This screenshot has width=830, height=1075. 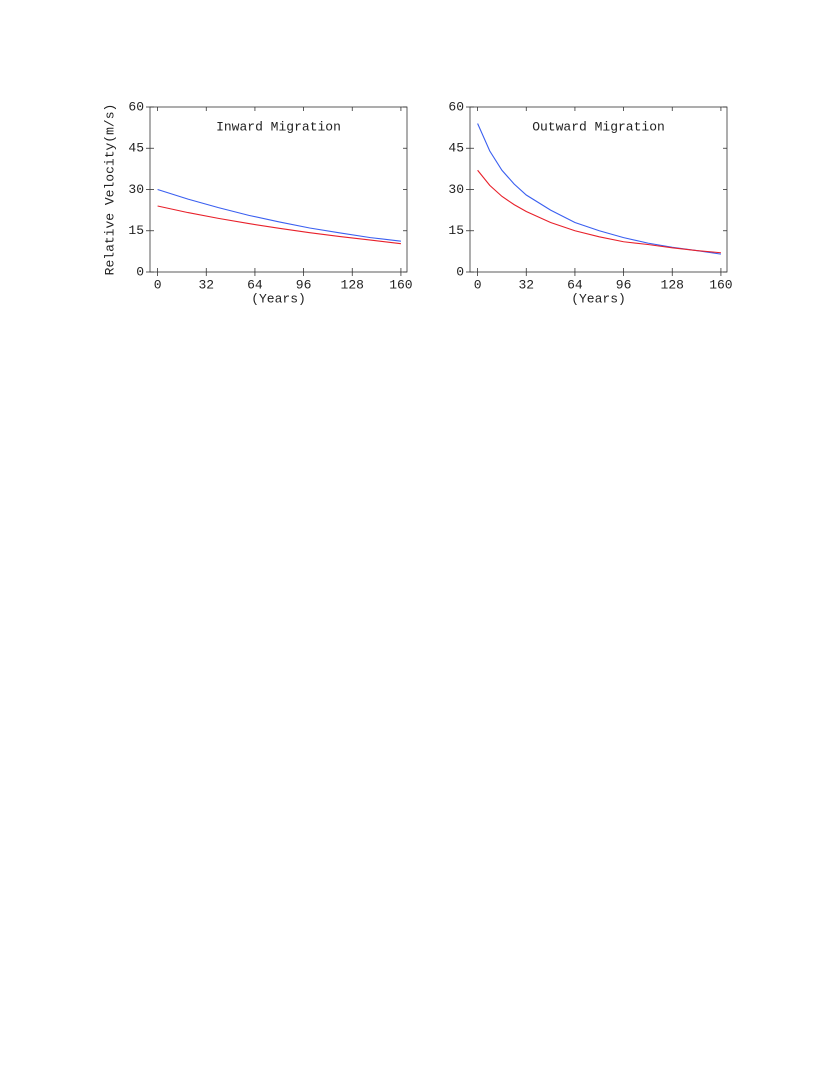 I want to click on y-axis-label: Relative Velocity(m/s), so click(x=109, y=190).